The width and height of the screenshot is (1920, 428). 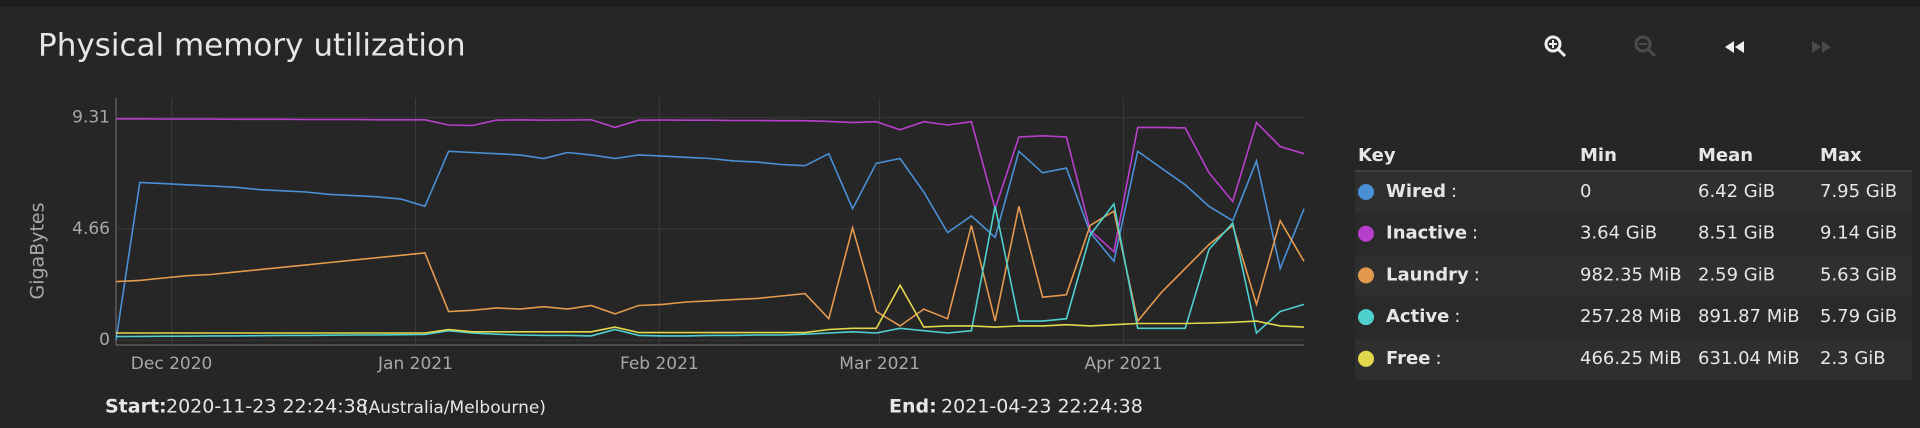 I want to click on chart-title: Physical memory utilization, so click(x=252, y=46).